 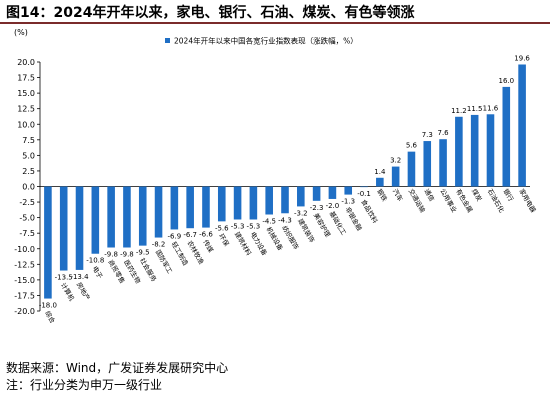 I want to click on category-label: 钢铁, so click(x=382, y=195).